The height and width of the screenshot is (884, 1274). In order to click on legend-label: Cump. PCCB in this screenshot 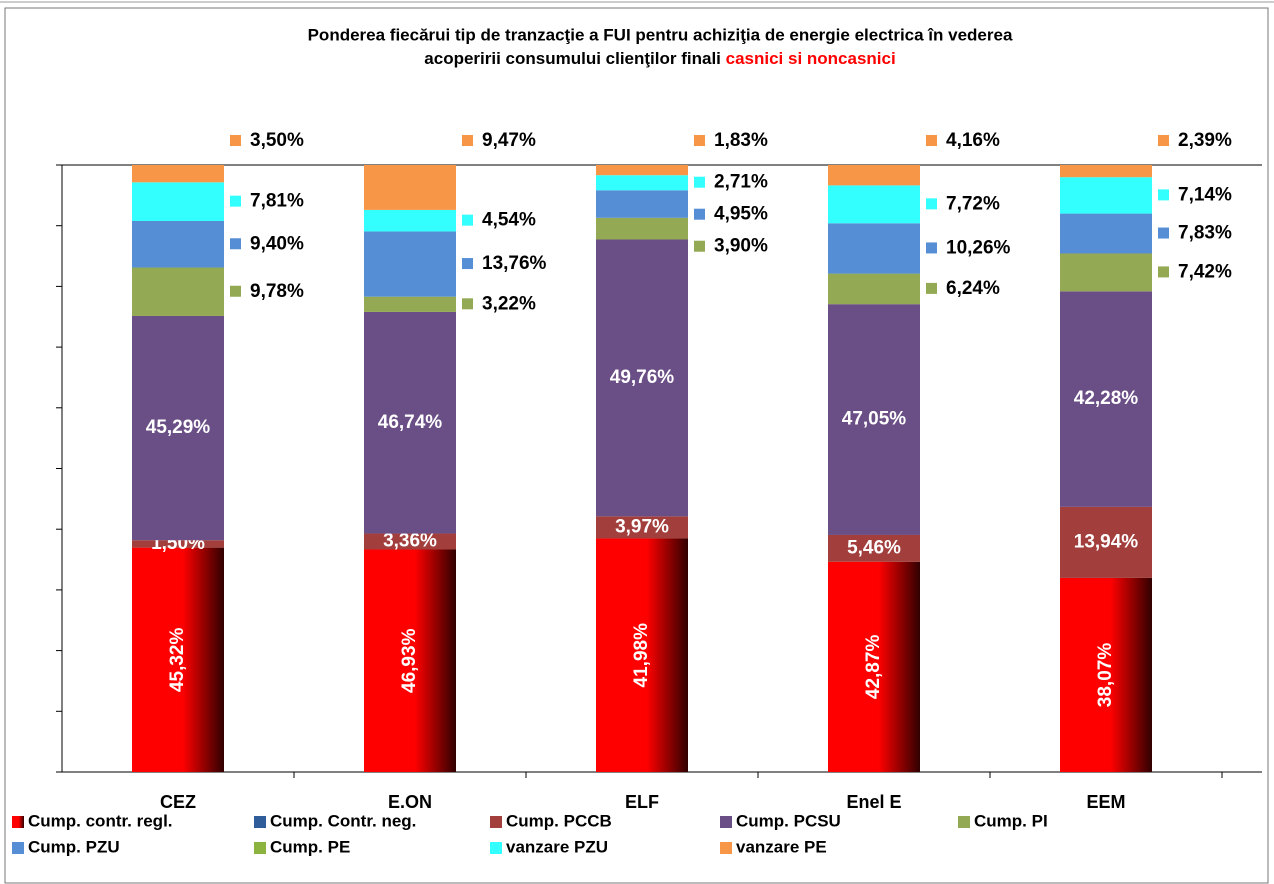, I will do `click(559, 820)`.